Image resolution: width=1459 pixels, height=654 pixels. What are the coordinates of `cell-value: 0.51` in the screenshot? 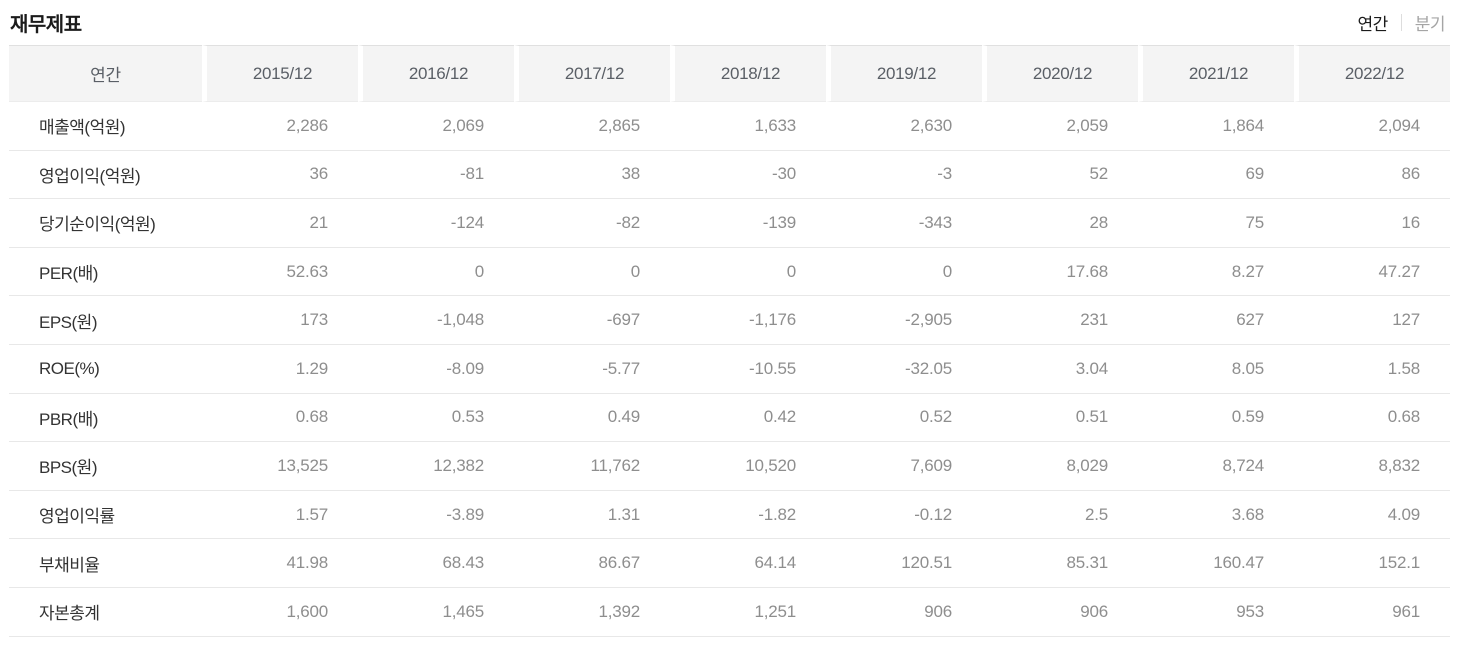 It's located at (1060, 418).